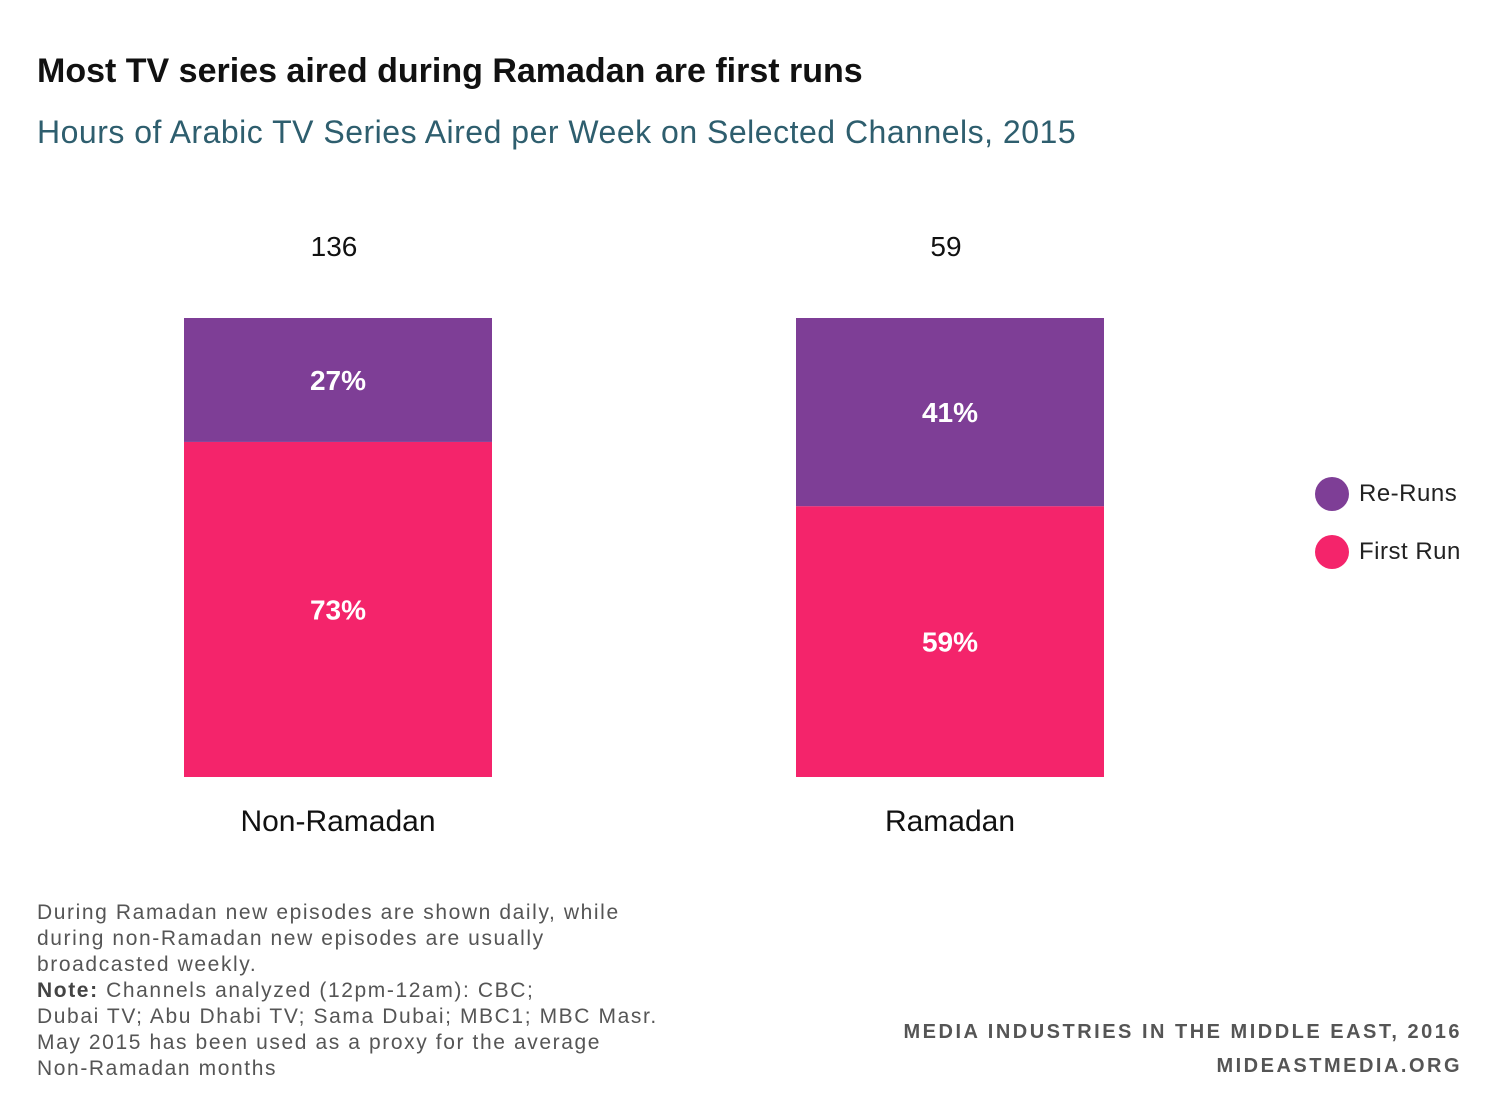  What do you see at coordinates (157, 1068) in the screenshot?
I see `note-line: Non-Ramadan months` at bounding box center [157, 1068].